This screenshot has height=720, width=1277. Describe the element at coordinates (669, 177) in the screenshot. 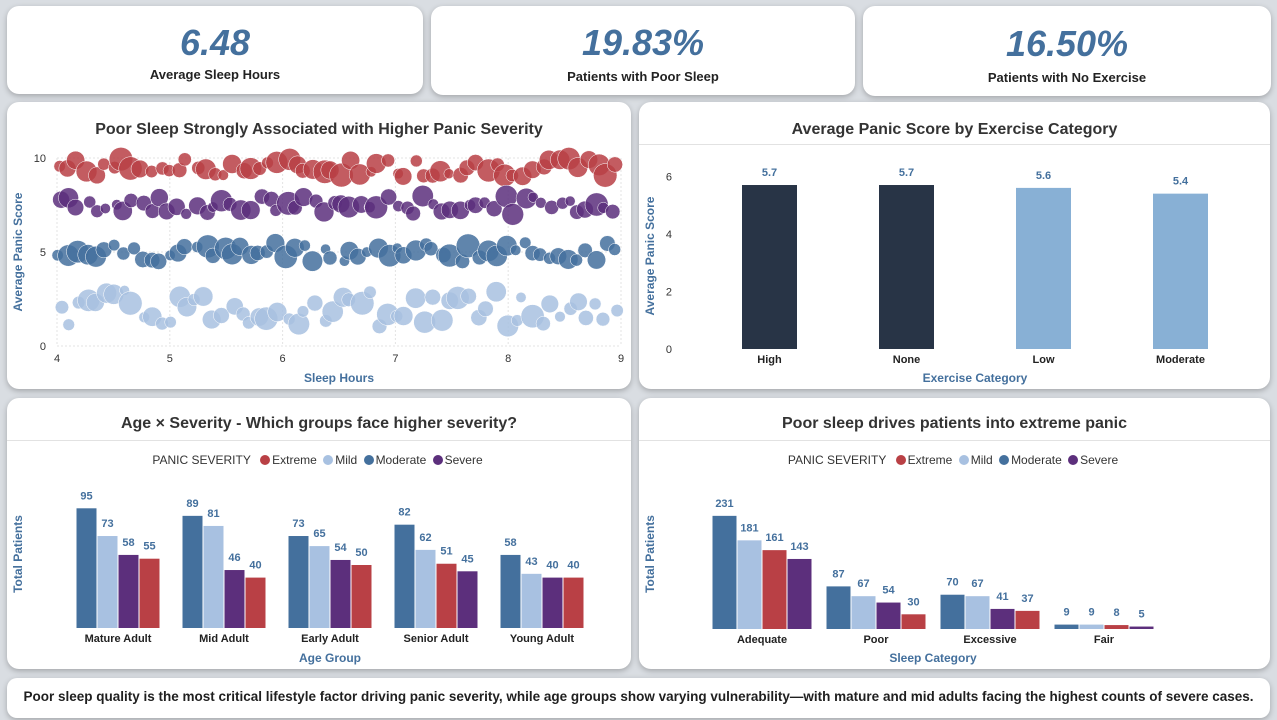

I see `y-tick-label: 6` at that location.